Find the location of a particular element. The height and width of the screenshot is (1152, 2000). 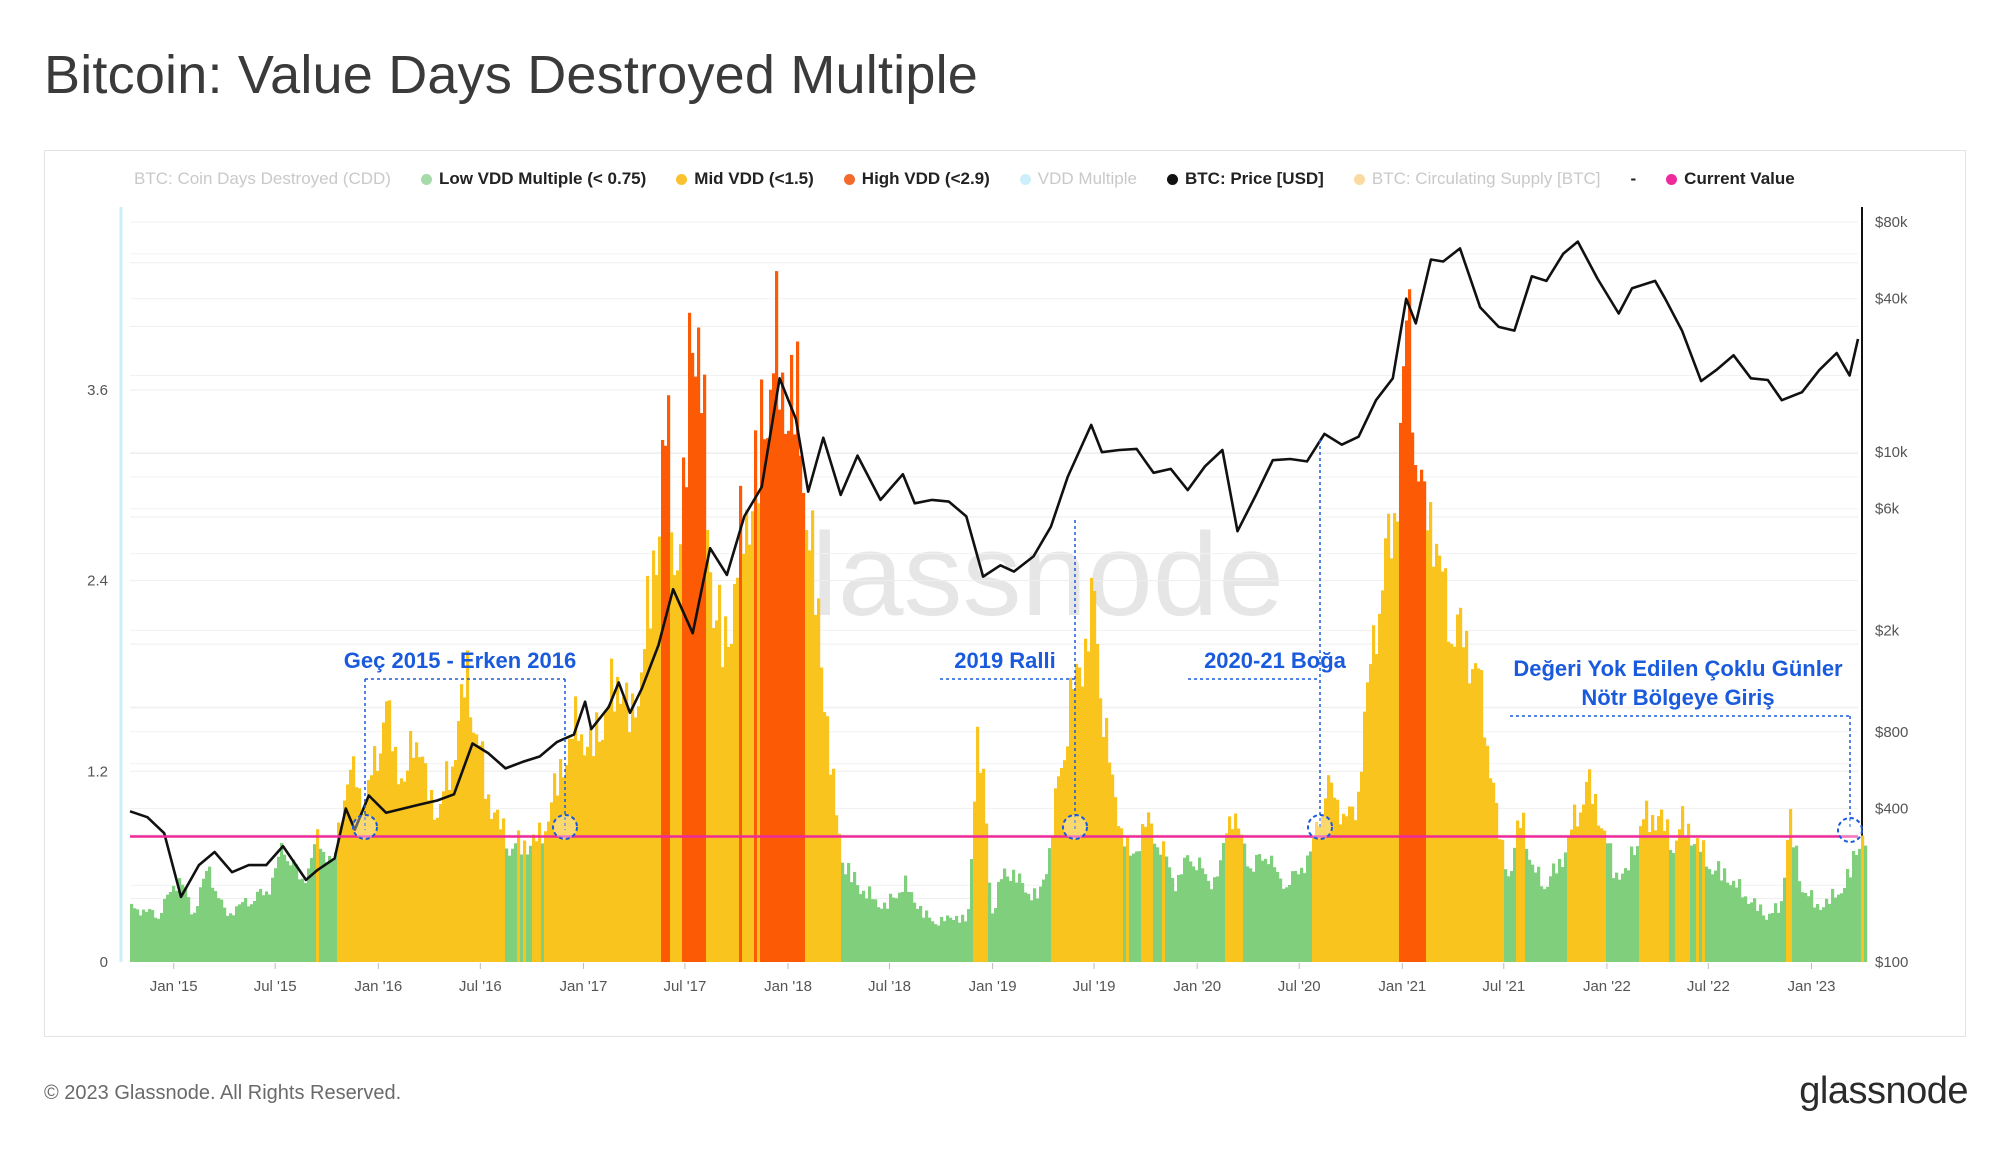

legend-item: Current Value is located at coordinates (1730, 179).